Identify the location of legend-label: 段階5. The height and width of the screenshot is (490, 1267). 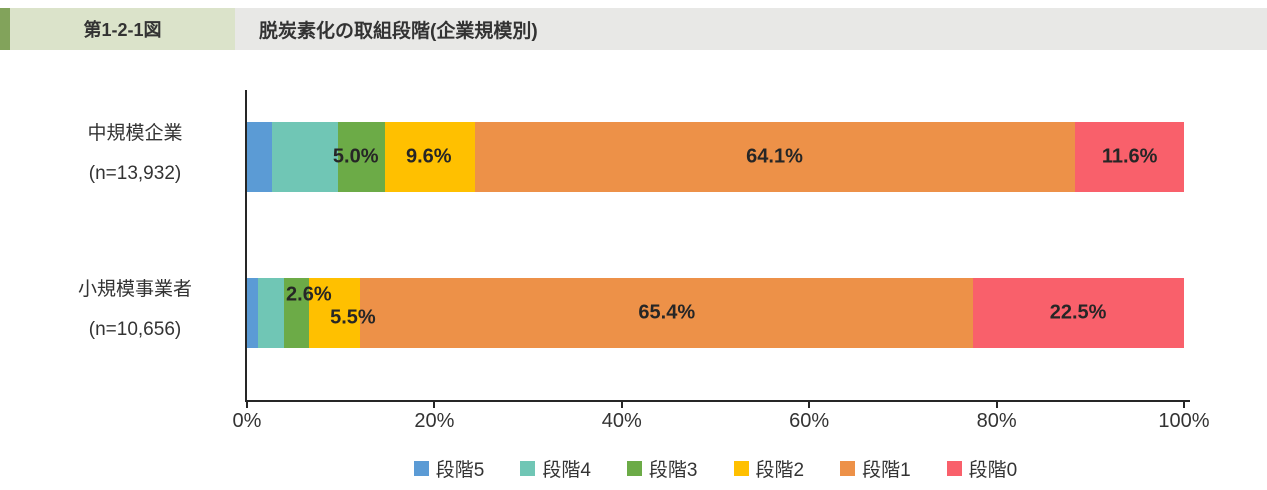
(460, 470).